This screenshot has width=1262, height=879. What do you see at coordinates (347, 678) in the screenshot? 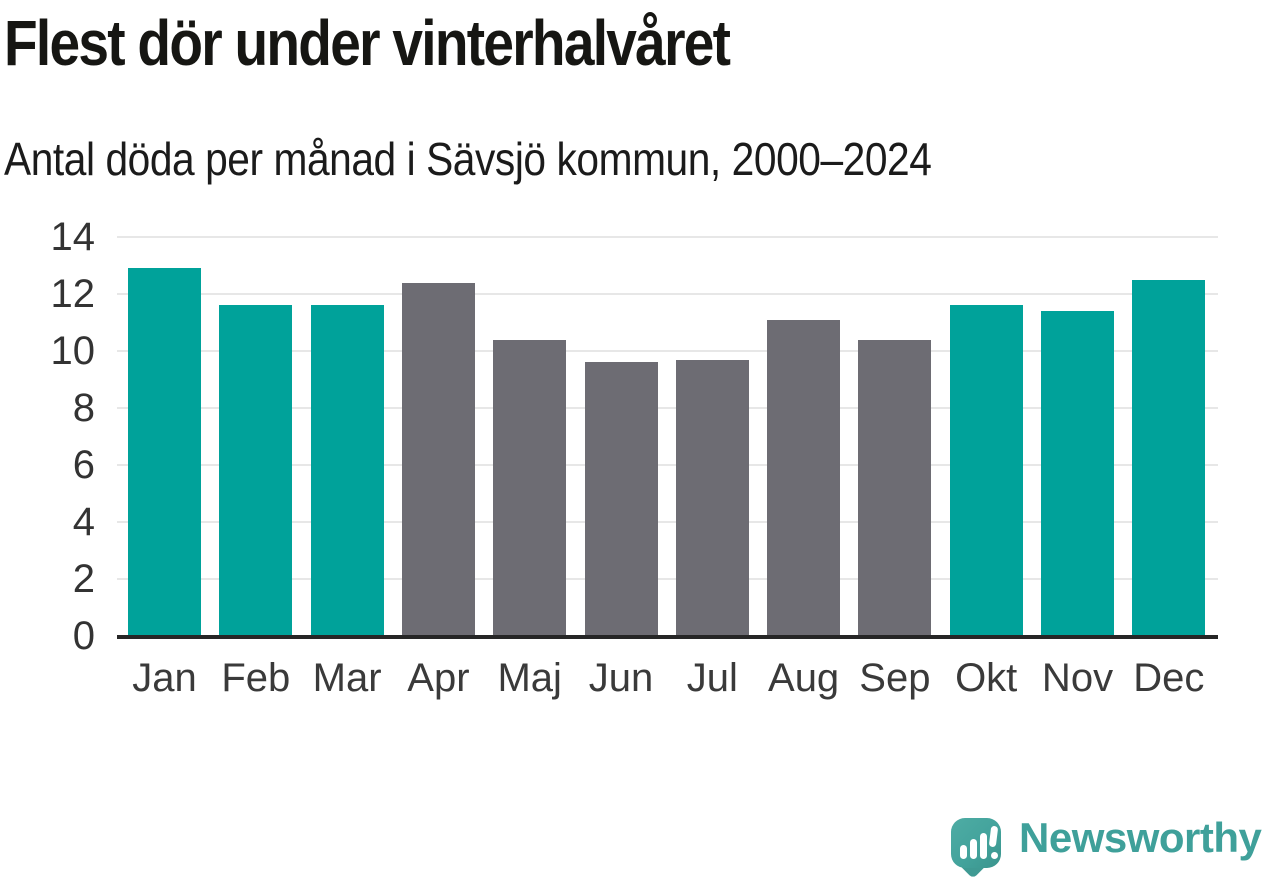
I see `x-axis-tick-label: Mar` at bounding box center [347, 678].